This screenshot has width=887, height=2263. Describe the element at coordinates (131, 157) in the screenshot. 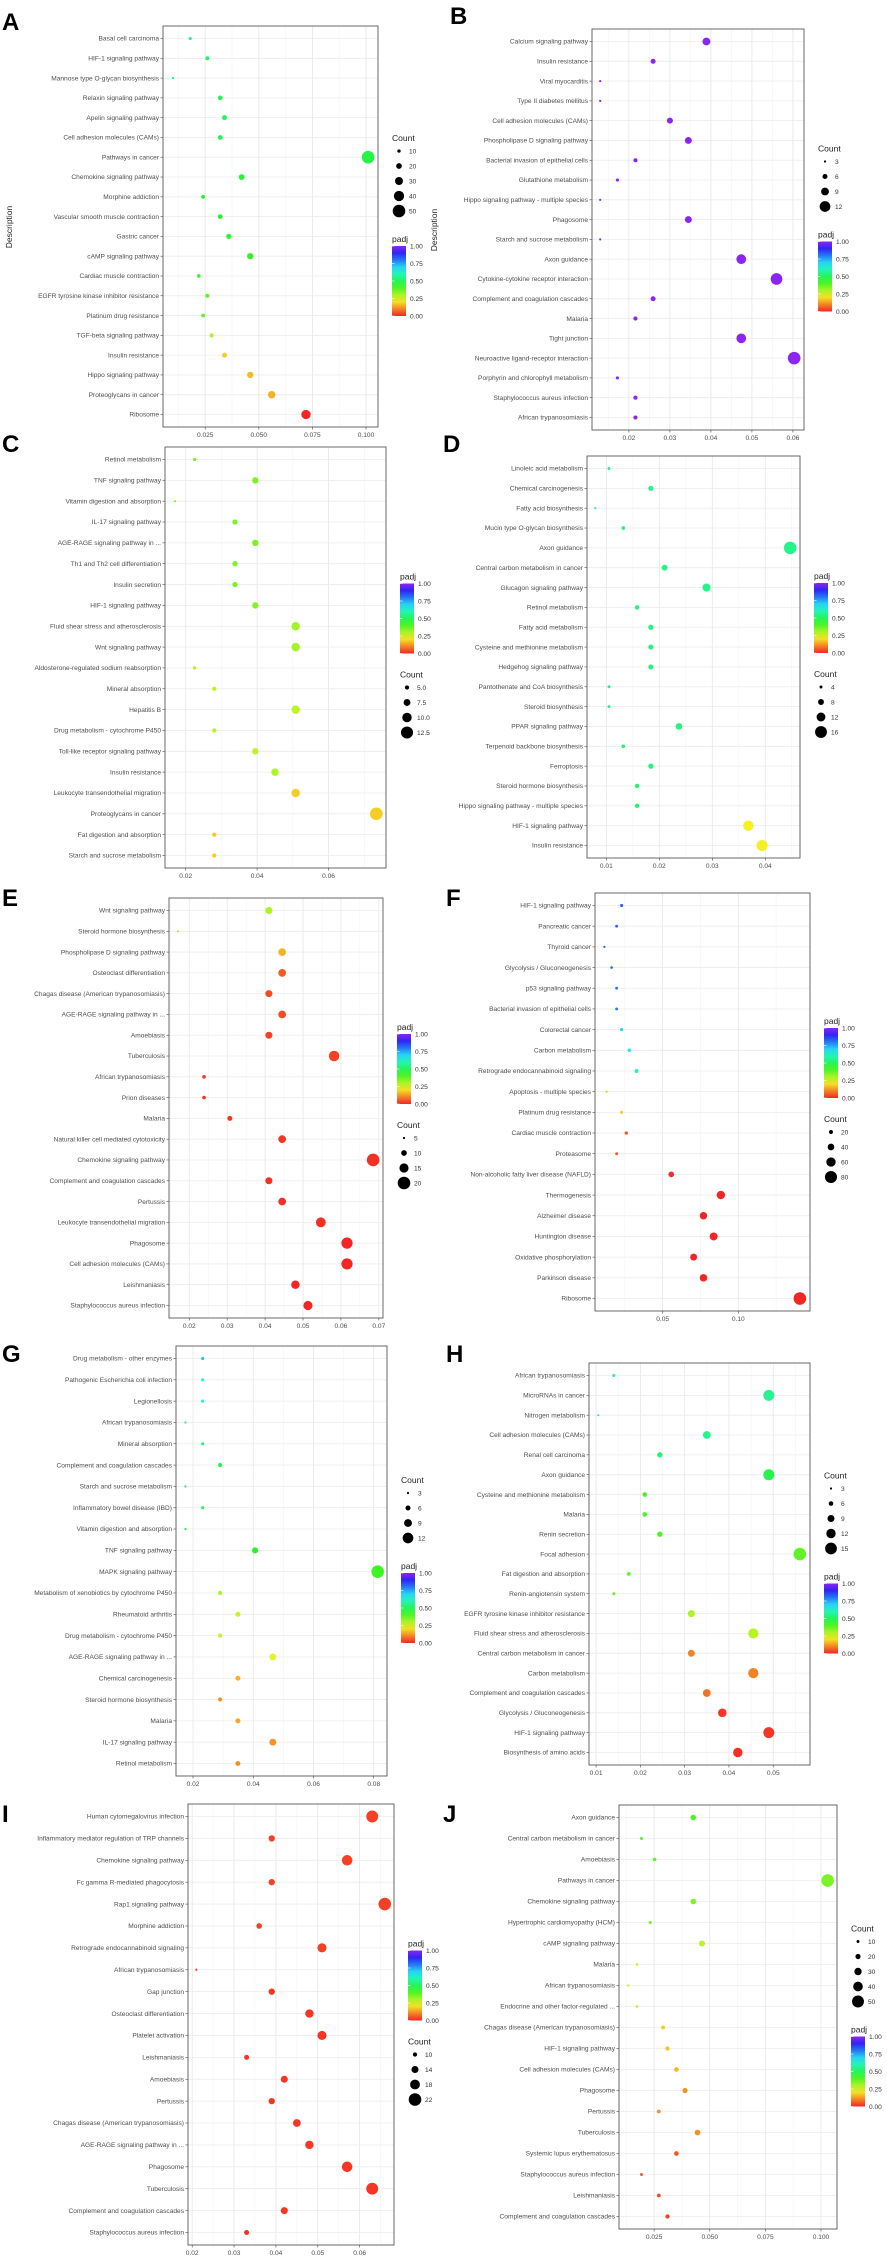

I see `y-tick-label: Pathways in cancer` at that location.